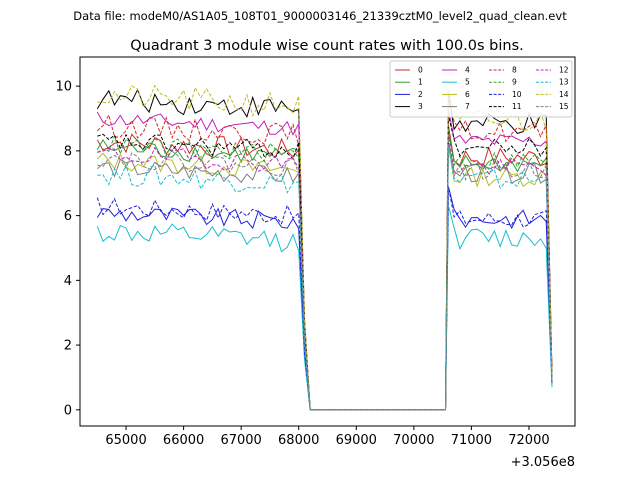  Describe the element at coordinates (517, 94) in the screenshot. I see `legend-label-10: 10` at that location.